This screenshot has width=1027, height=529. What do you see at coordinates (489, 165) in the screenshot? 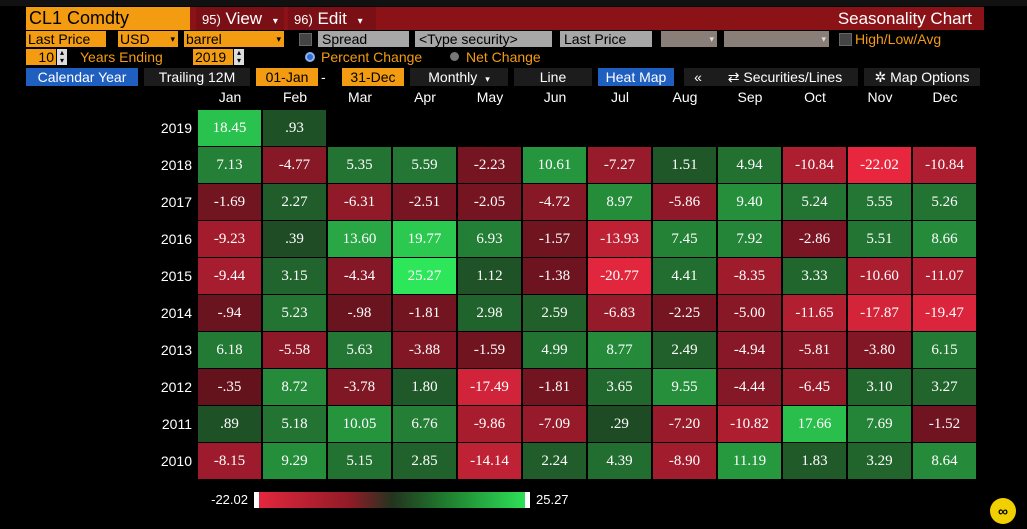
I see `heatmap-cell: -2.23` at bounding box center [489, 165].